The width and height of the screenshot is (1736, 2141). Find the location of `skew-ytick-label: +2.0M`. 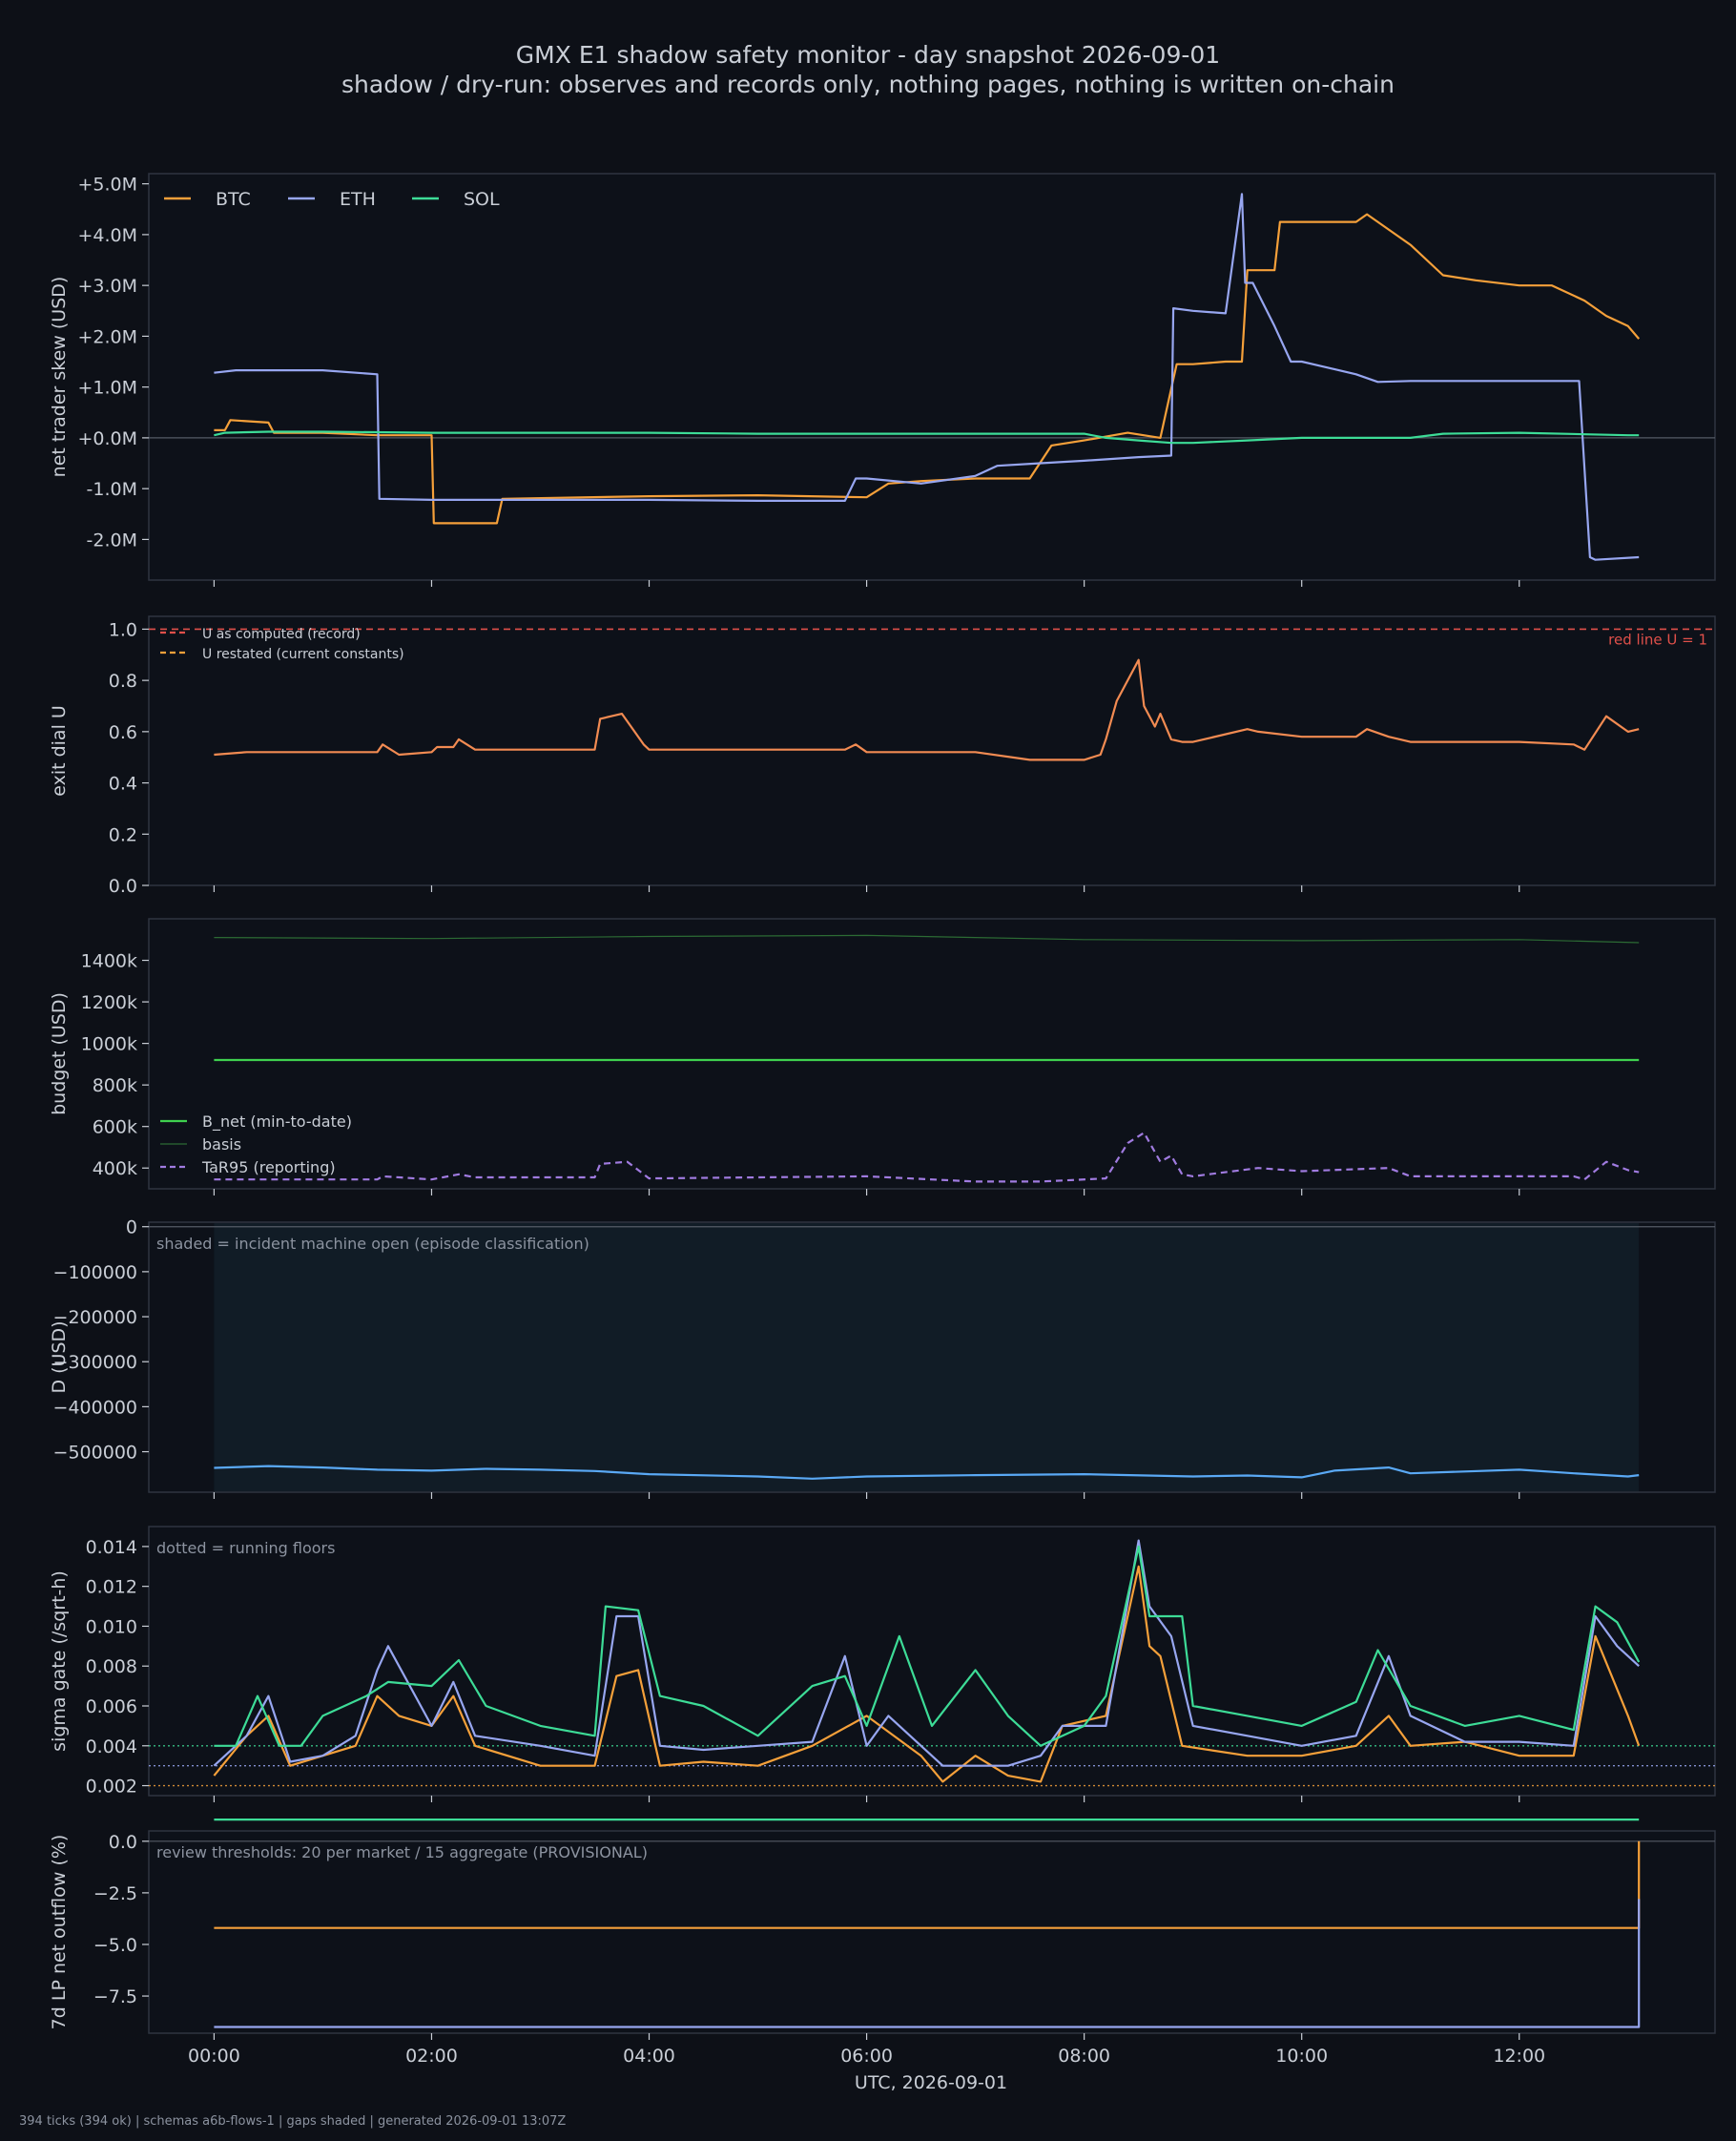

skew-ytick-label: +2.0M is located at coordinates (107, 336).